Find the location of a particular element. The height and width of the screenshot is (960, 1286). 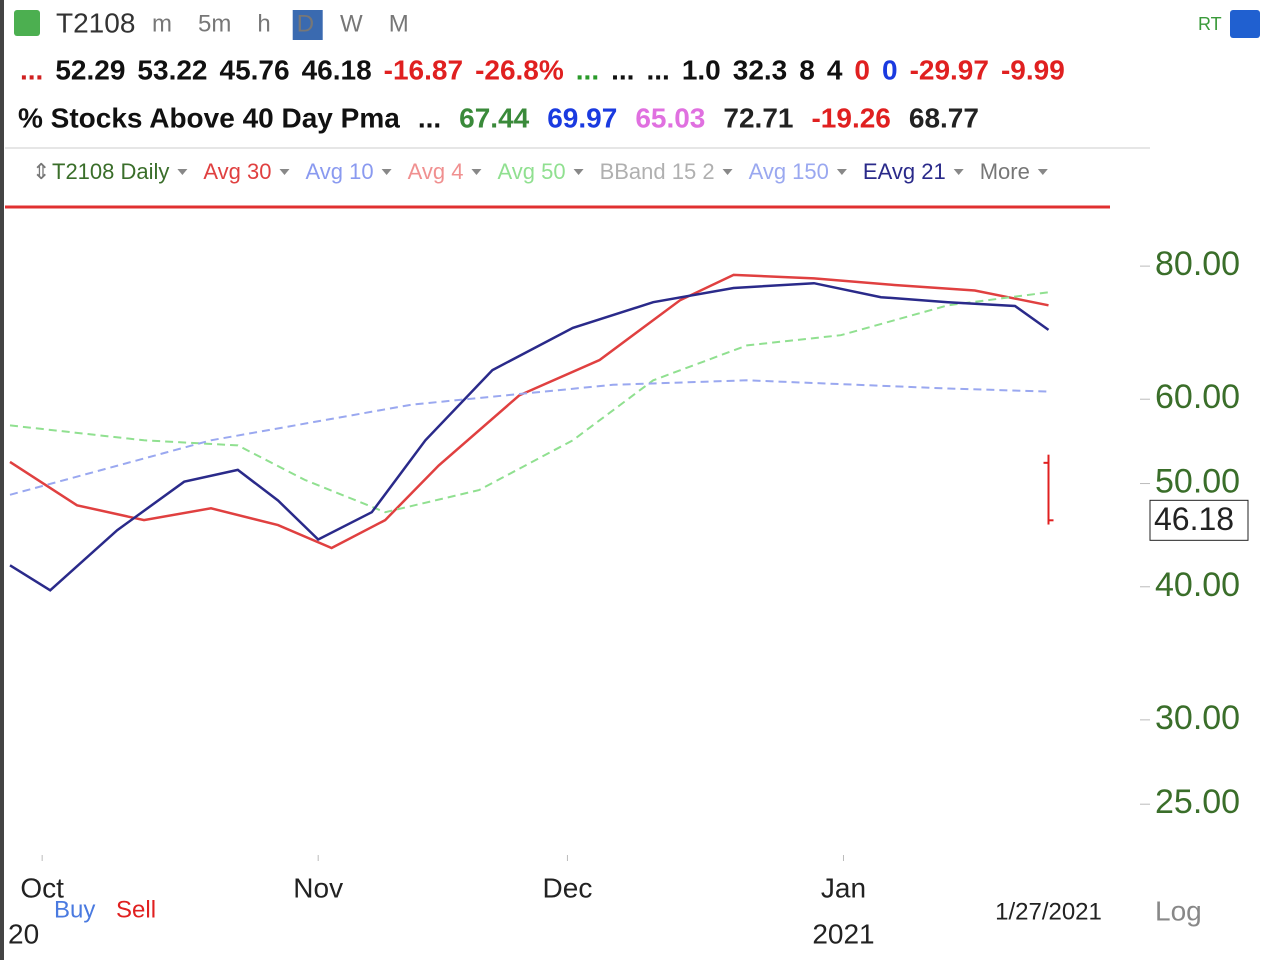

name-value: -19.26 is located at coordinates (850, 117).